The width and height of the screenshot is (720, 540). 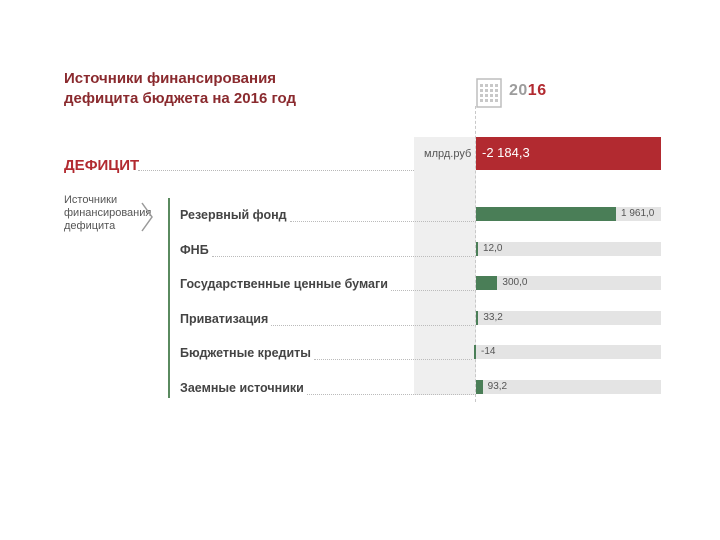 What do you see at coordinates (233, 215) in the screenshot?
I see `source-label: Резервный фонд` at bounding box center [233, 215].